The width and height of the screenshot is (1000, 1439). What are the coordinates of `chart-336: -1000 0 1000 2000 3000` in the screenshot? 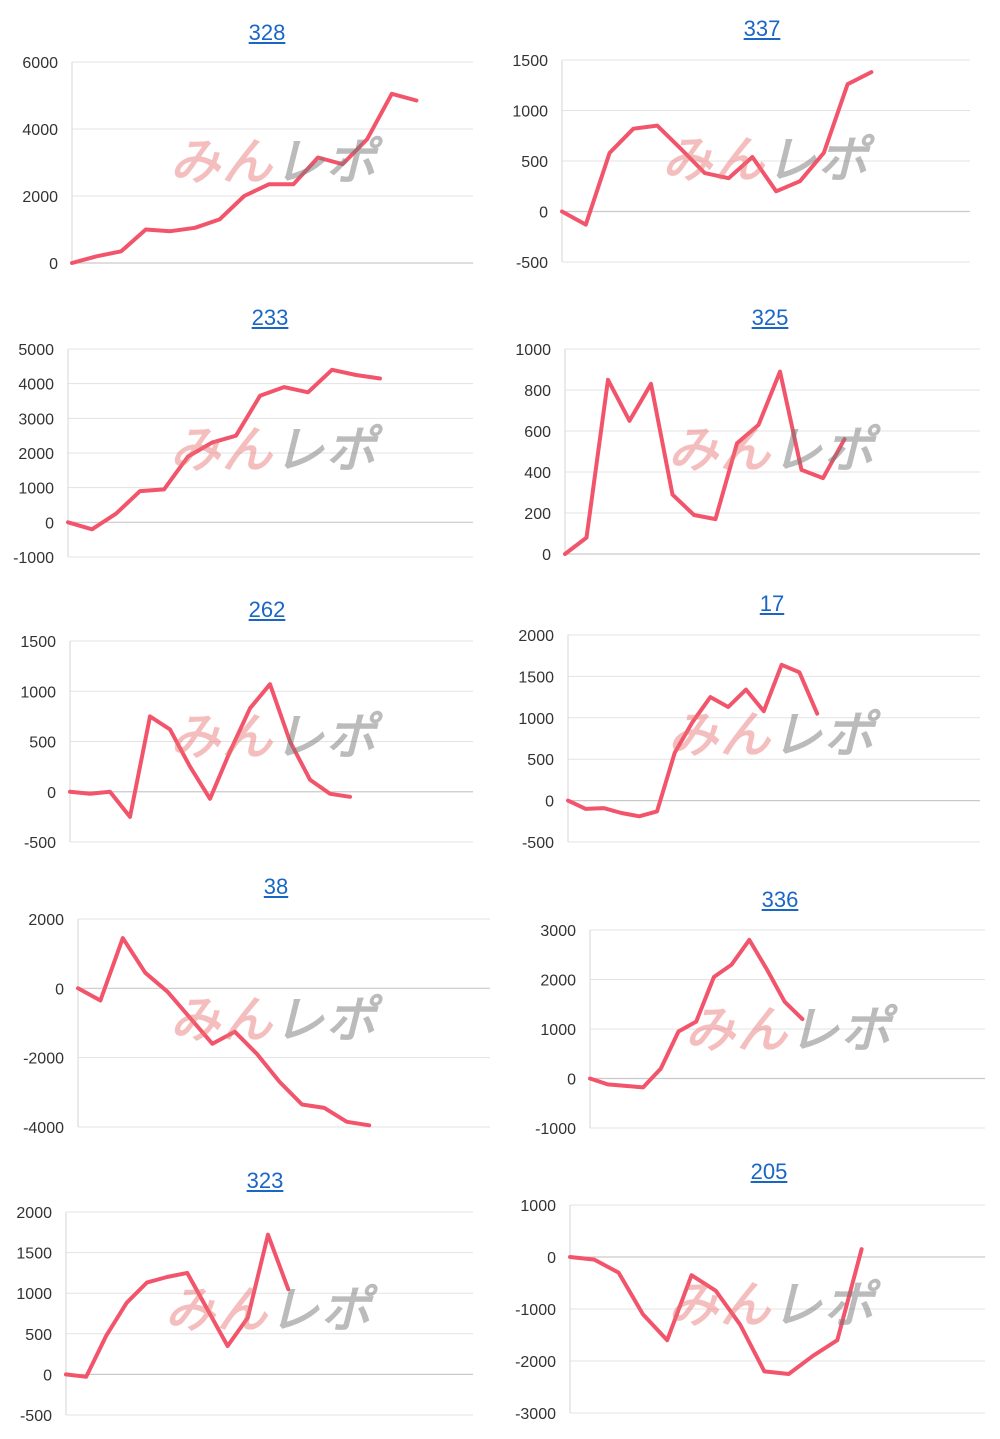 It's located at (760, 1030).